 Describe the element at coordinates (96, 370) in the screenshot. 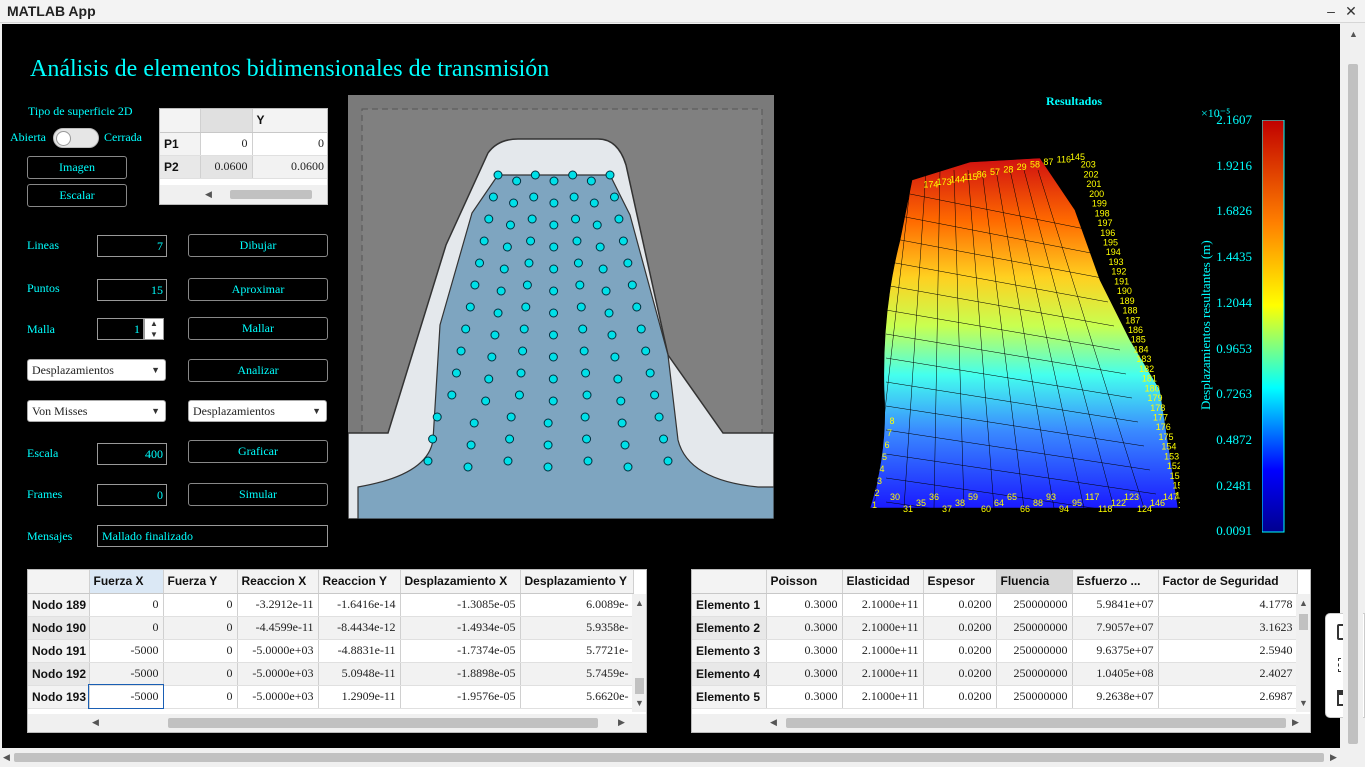

I see `analysis-dropdown: Desplazamientos ▼` at that location.